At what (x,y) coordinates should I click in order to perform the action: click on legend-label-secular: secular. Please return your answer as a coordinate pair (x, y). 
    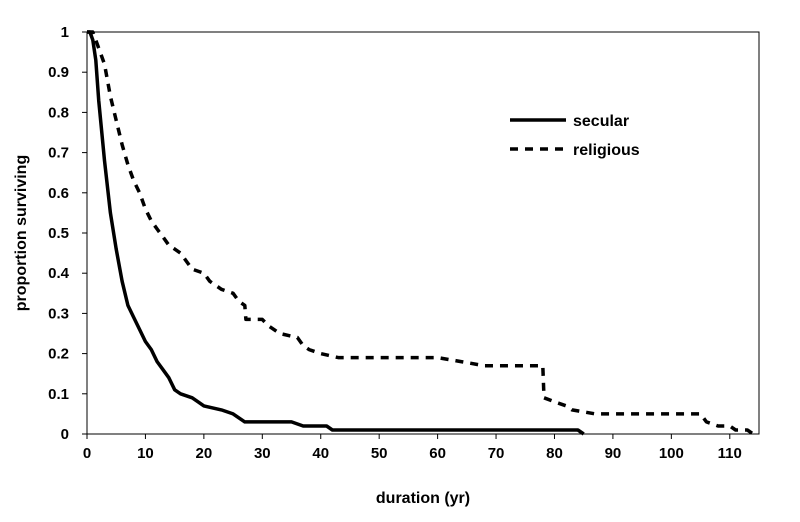
    Looking at the image, I should click on (601, 121).